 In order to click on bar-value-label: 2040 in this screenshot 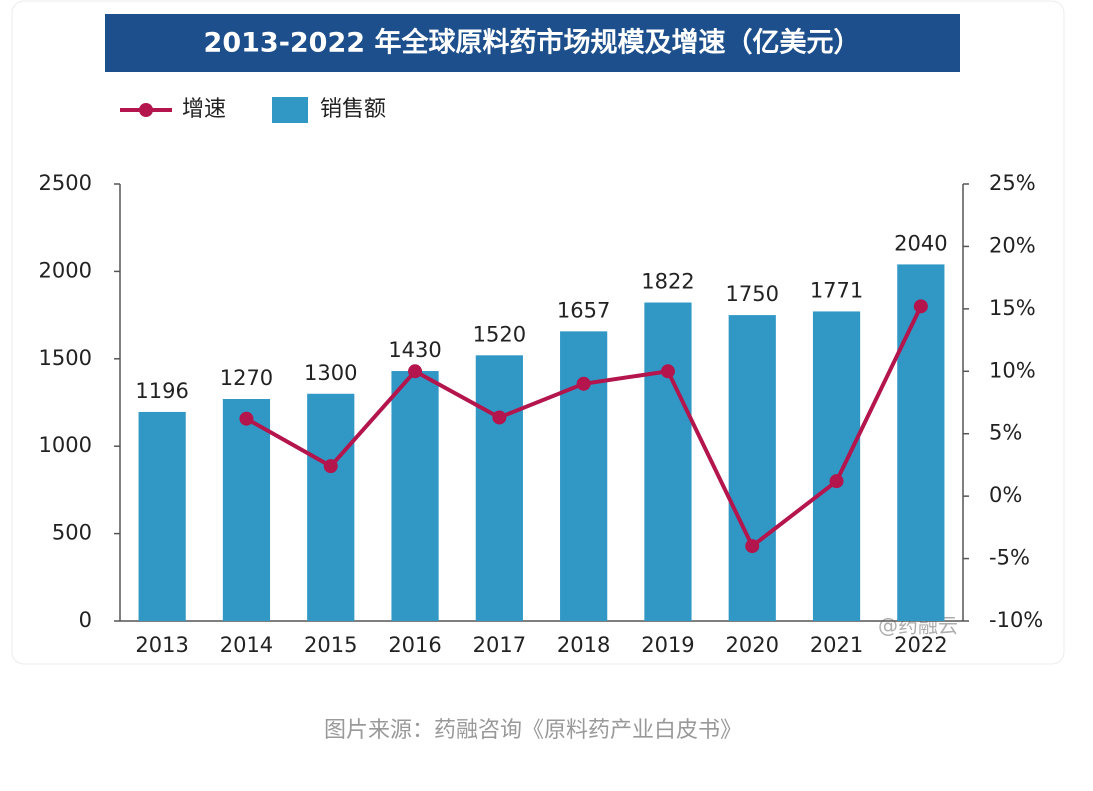, I will do `click(920, 243)`.